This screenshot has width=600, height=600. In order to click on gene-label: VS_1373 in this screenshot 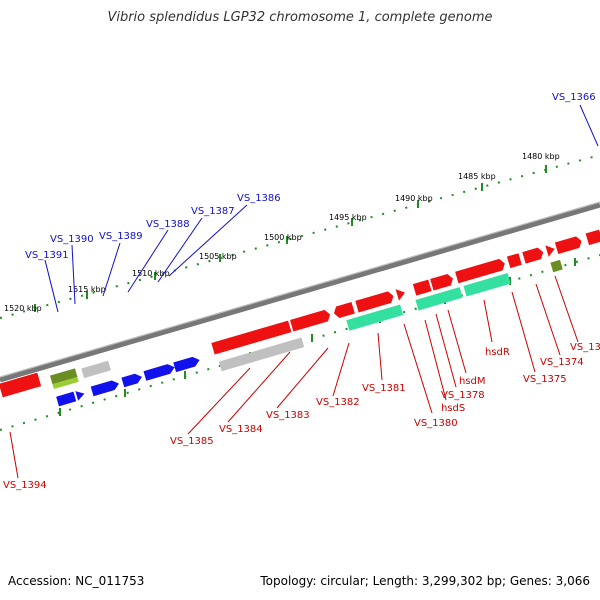, I will do `click(585, 347)`.